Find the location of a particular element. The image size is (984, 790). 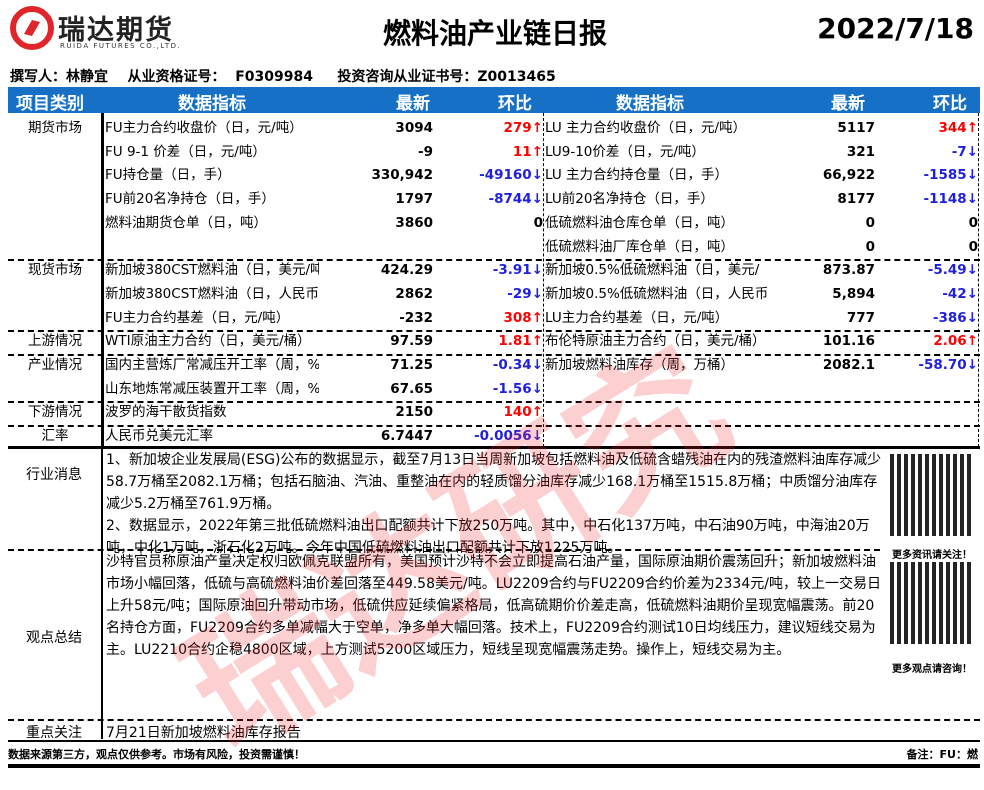

change-cell: -7↓ is located at coordinates (964, 151).